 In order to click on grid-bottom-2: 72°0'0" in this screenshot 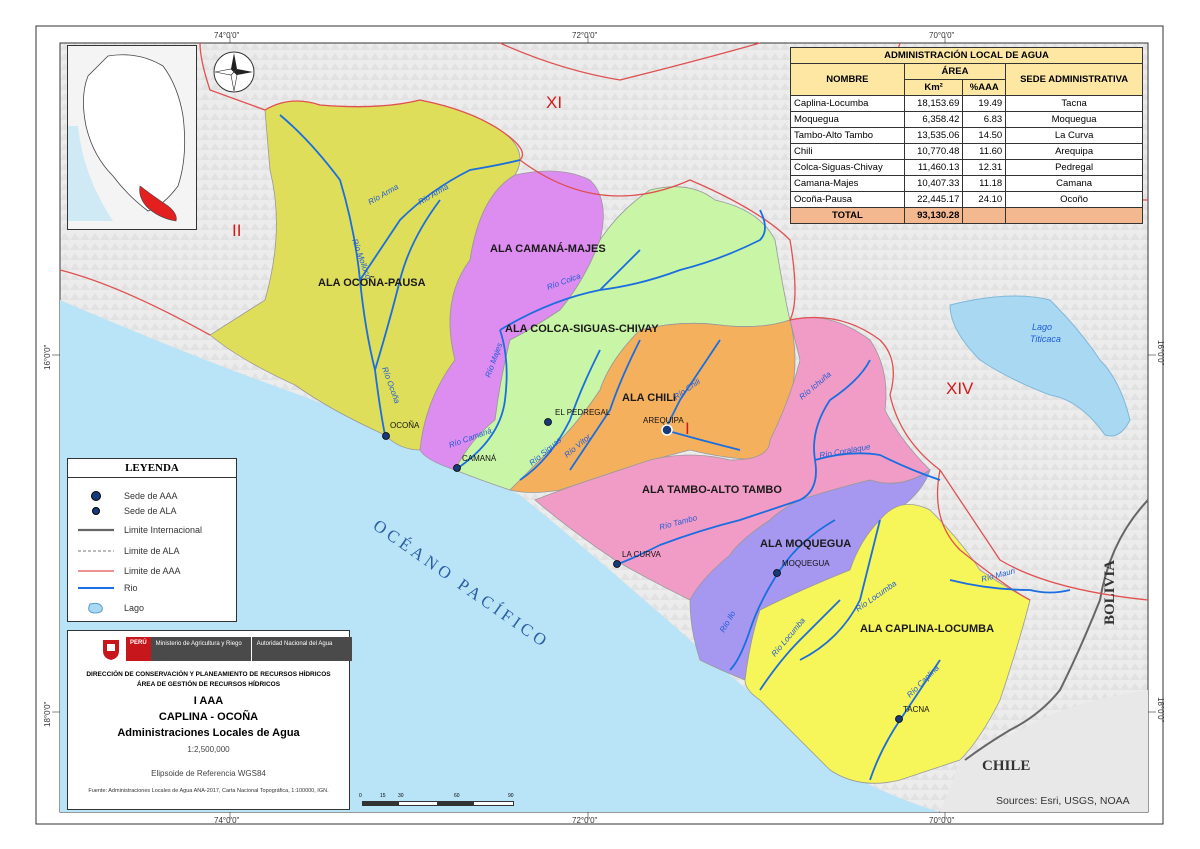, I will do `click(585, 820)`.